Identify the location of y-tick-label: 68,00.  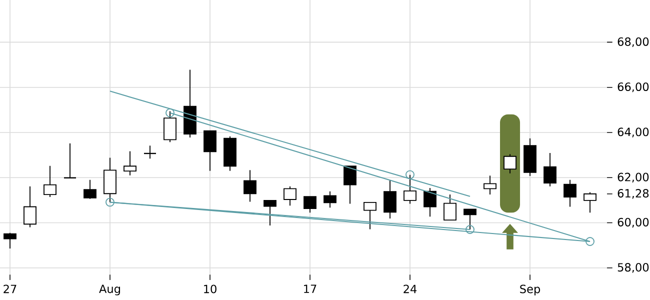
(633, 42).